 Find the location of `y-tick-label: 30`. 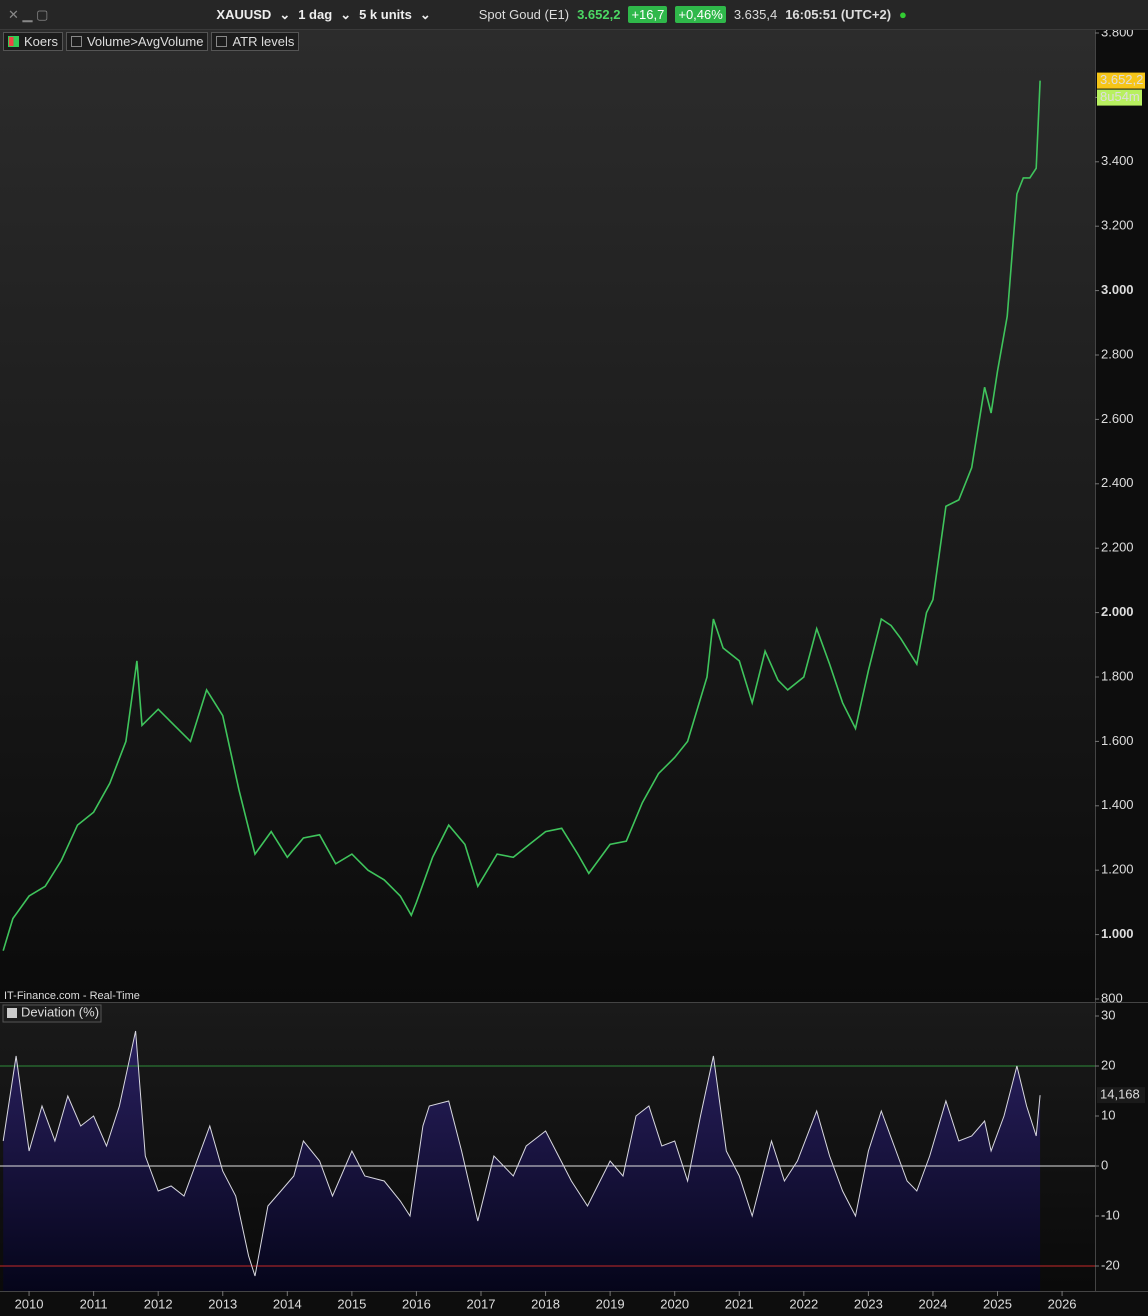

y-tick-label: 30 is located at coordinates (1108, 1014).